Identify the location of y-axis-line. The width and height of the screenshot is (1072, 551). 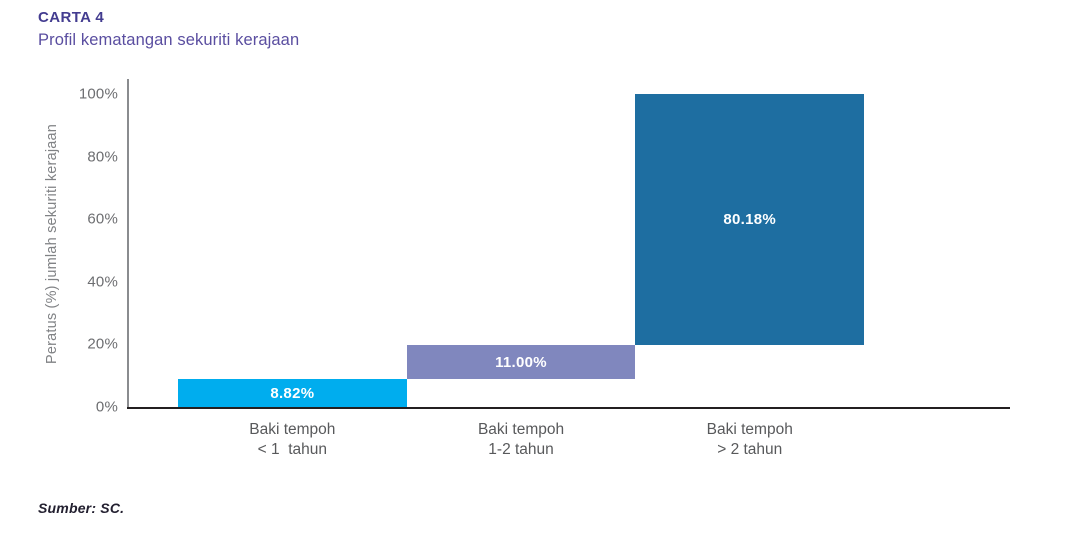
(128, 243).